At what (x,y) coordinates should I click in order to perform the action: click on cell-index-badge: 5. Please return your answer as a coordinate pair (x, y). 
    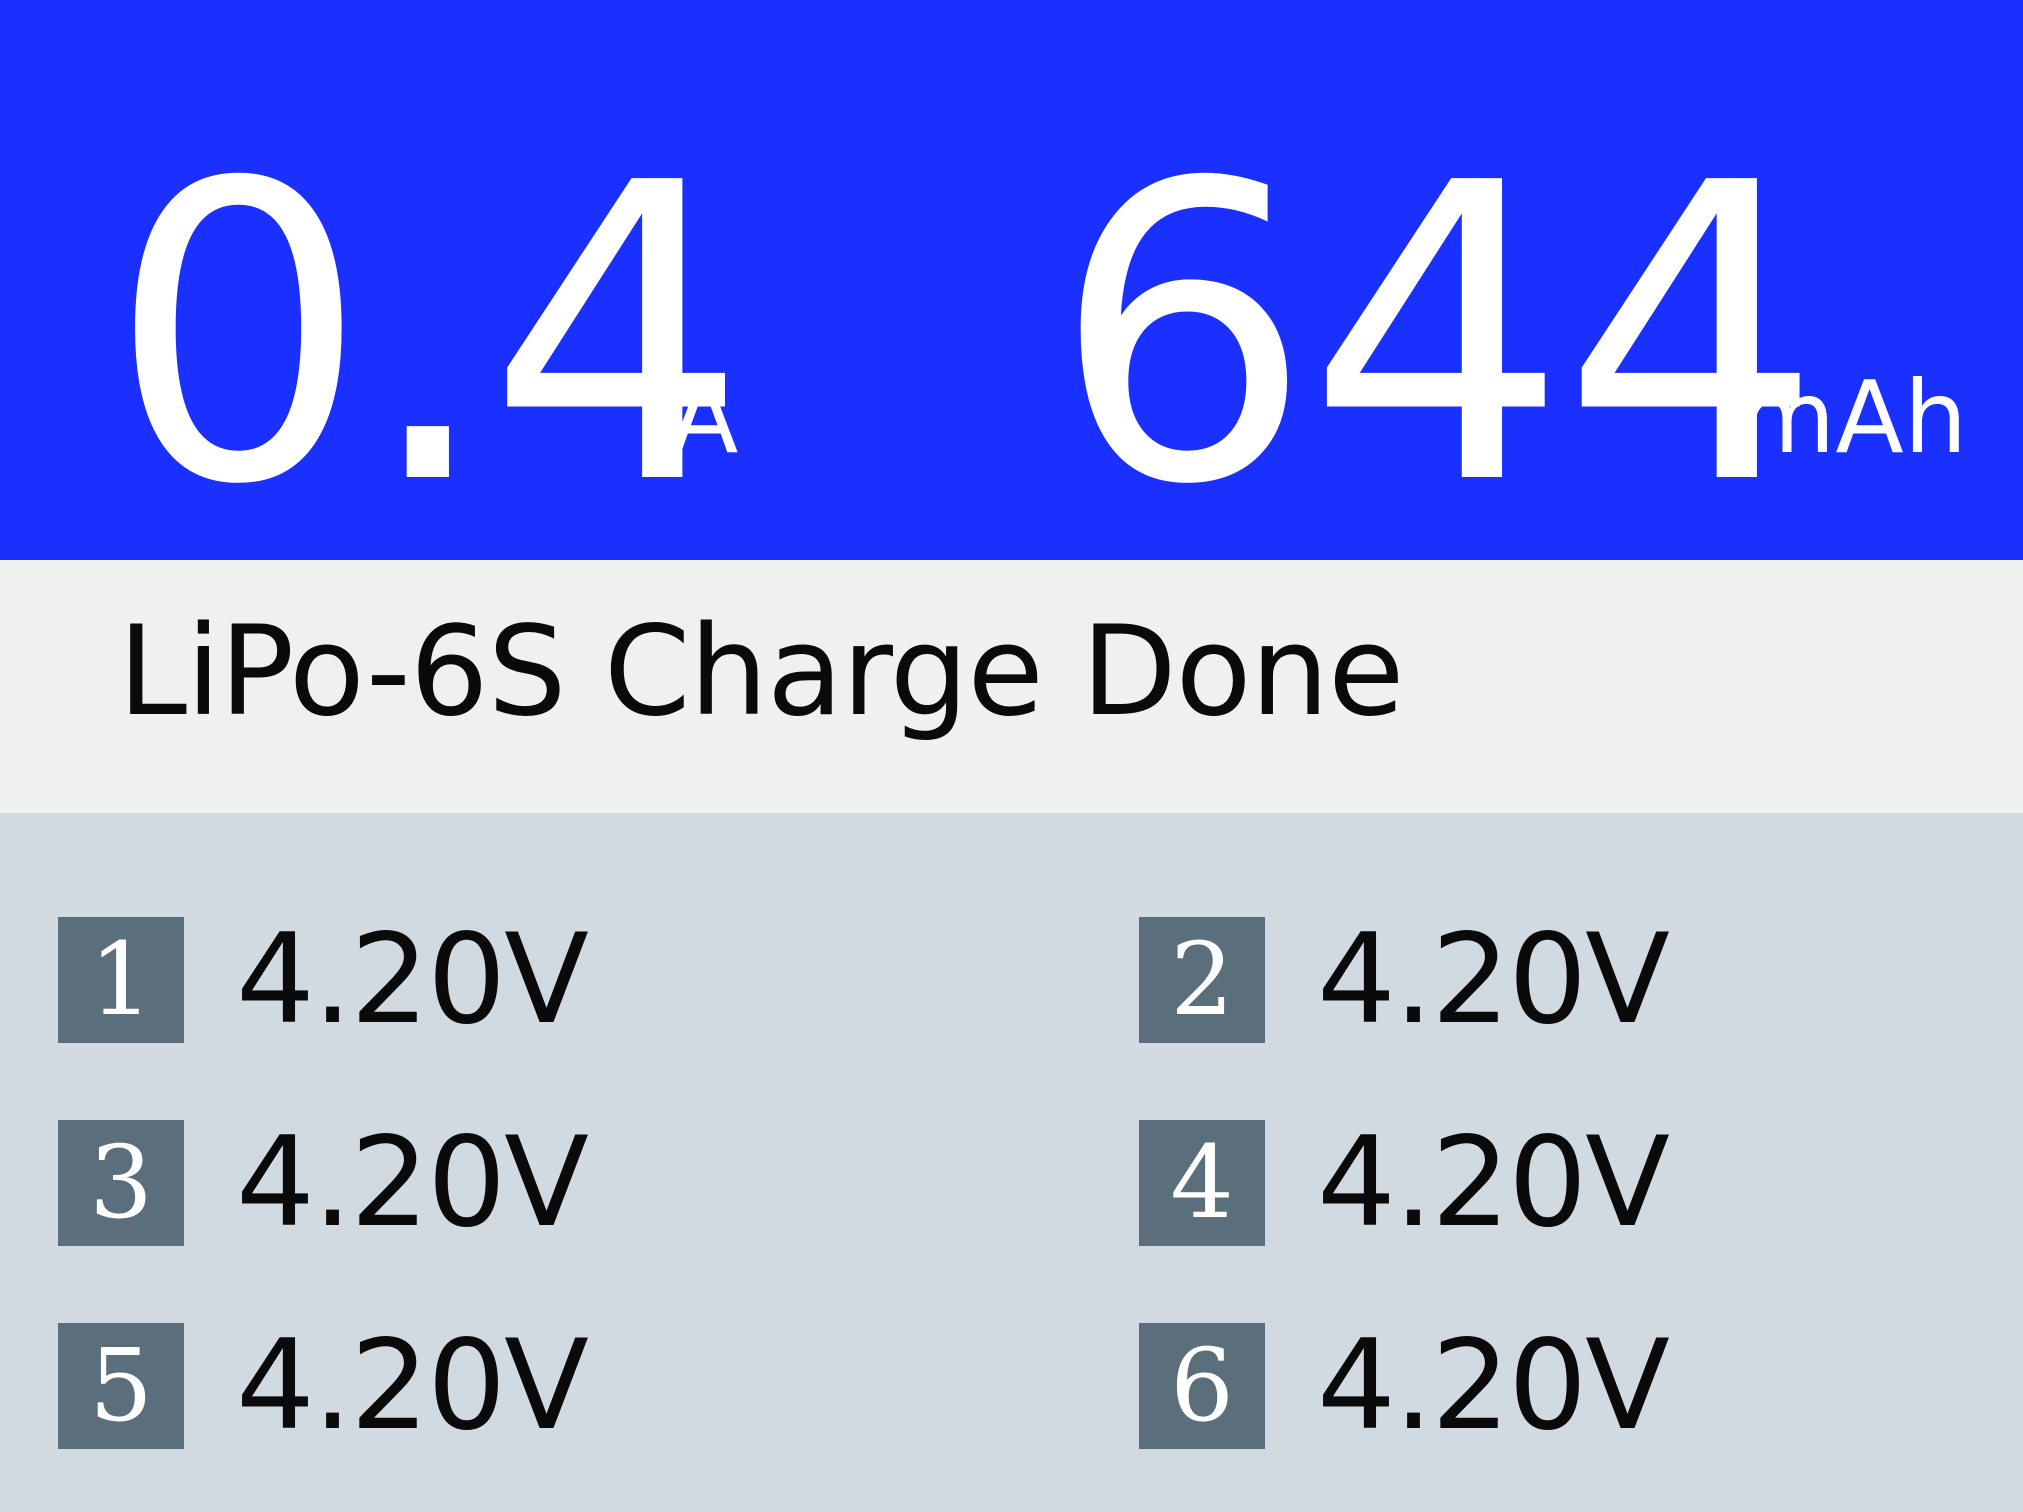
    Looking at the image, I should click on (121, 1386).